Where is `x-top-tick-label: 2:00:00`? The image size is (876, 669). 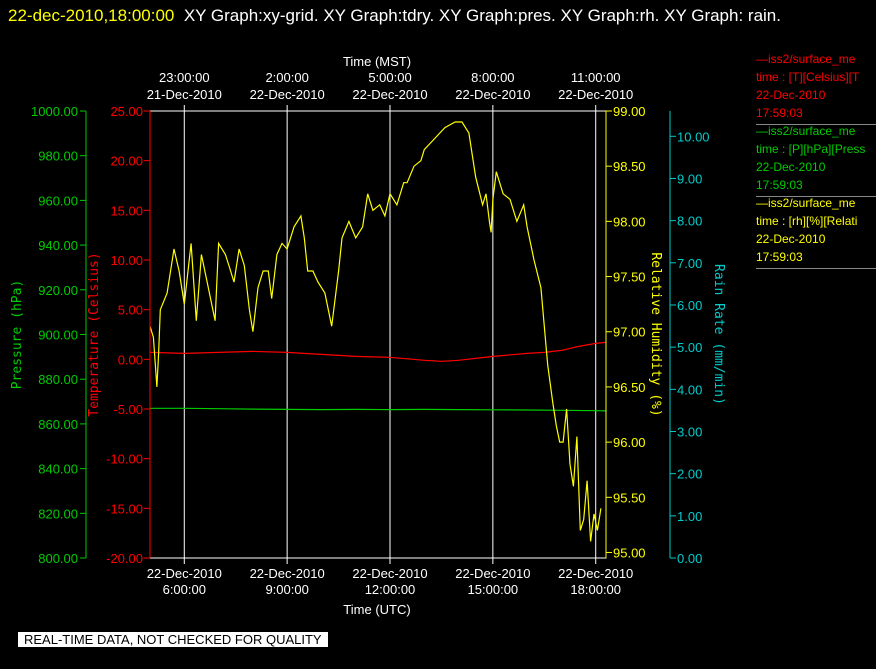
x-top-tick-label: 2:00:00 is located at coordinates (286, 77).